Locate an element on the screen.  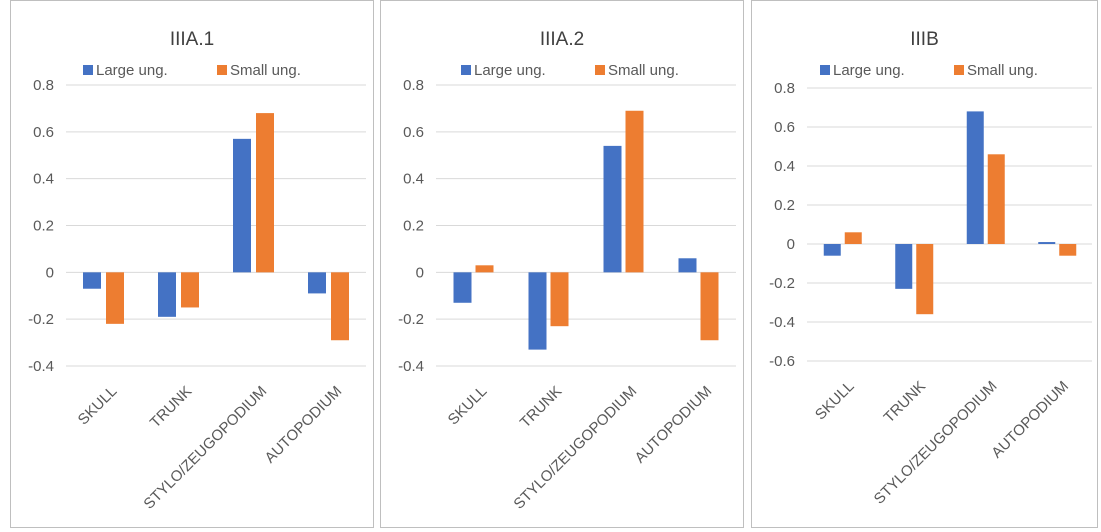
chart-title: IIIA.2 is located at coordinates (562, 39).